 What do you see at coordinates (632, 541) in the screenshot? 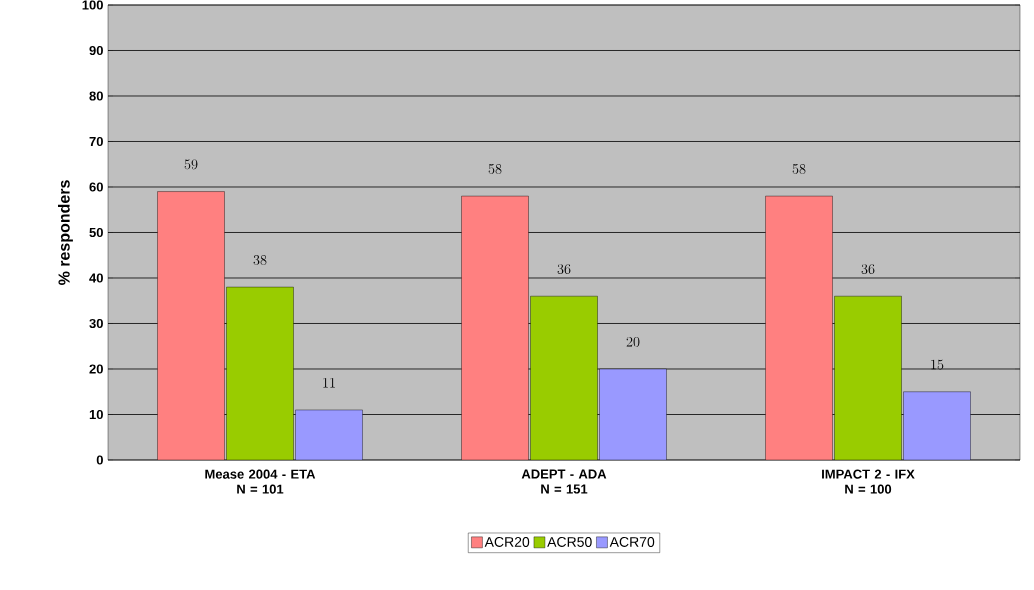
I see `legend-label: ACR70` at bounding box center [632, 541].